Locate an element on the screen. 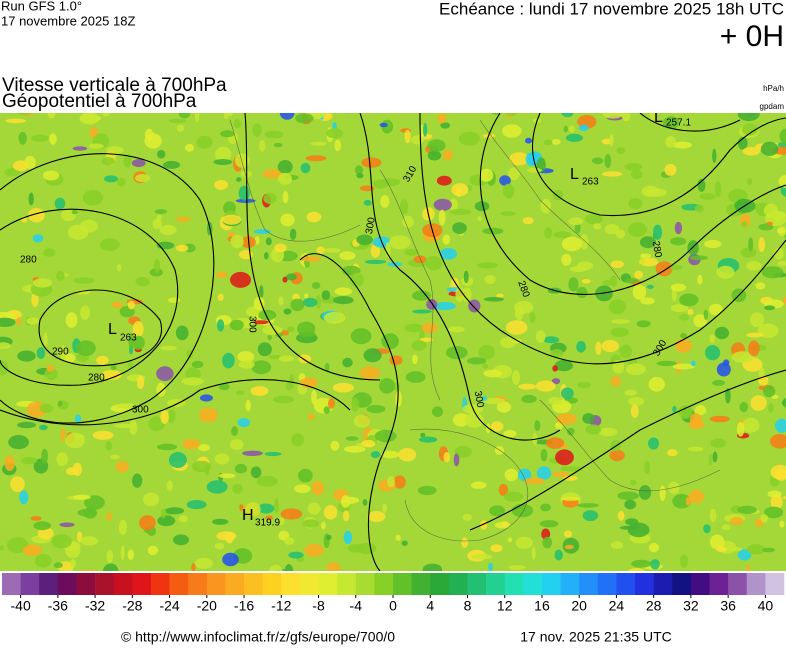  generated-time: 17 nov. 2025 21:35 UTC is located at coordinates (596, 637).